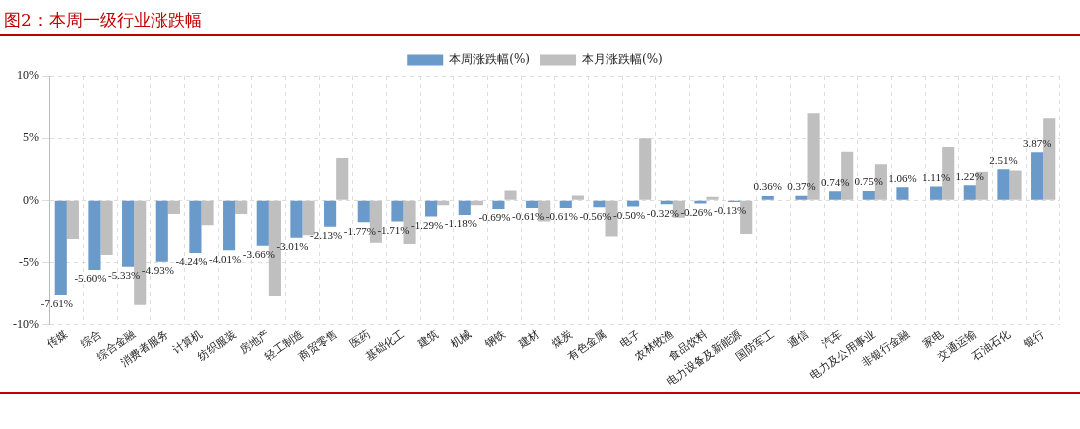  I want to click on data-label: -4.93%, so click(157, 270).